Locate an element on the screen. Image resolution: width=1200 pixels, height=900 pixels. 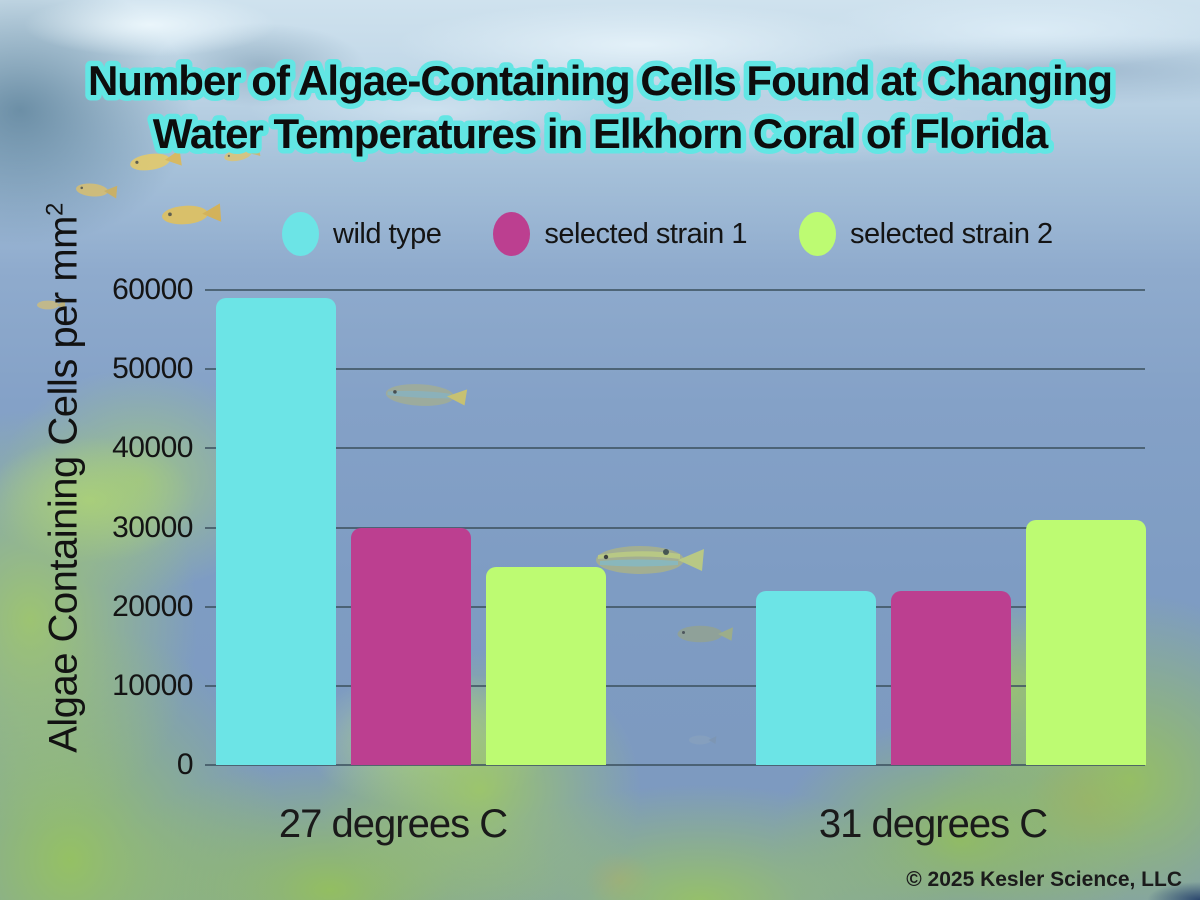
legend-item-wild-type: wild type is located at coordinates (362, 234).